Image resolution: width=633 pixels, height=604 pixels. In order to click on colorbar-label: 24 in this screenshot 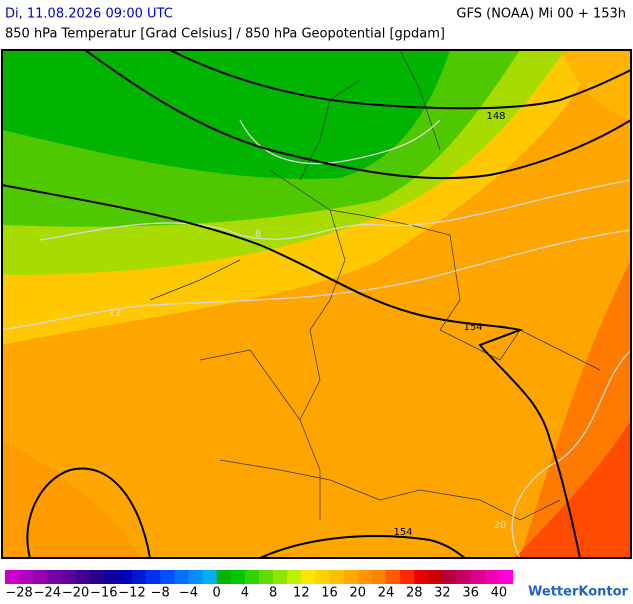, I will do `click(386, 593)`.